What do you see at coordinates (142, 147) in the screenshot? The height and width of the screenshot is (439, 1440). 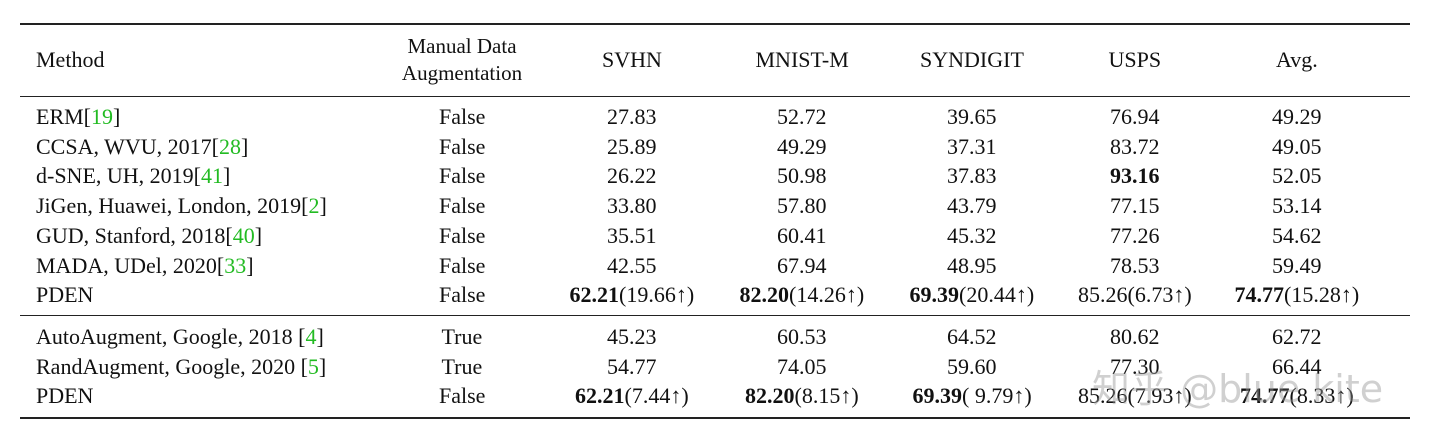 I see `method-cell: CCSA, WVU, 2017[28]` at bounding box center [142, 147].